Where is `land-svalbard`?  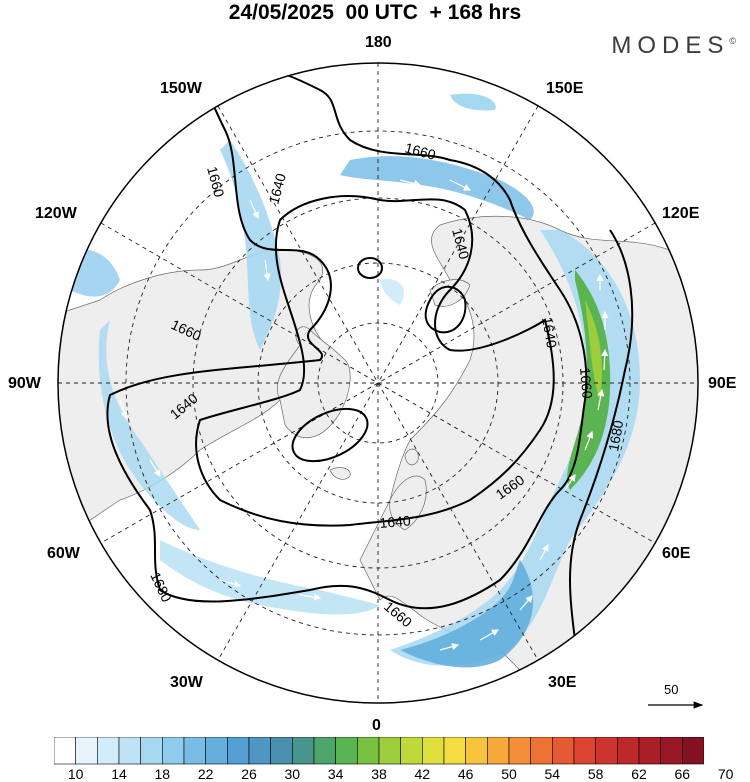
land-svalbard is located at coordinates (411, 457).